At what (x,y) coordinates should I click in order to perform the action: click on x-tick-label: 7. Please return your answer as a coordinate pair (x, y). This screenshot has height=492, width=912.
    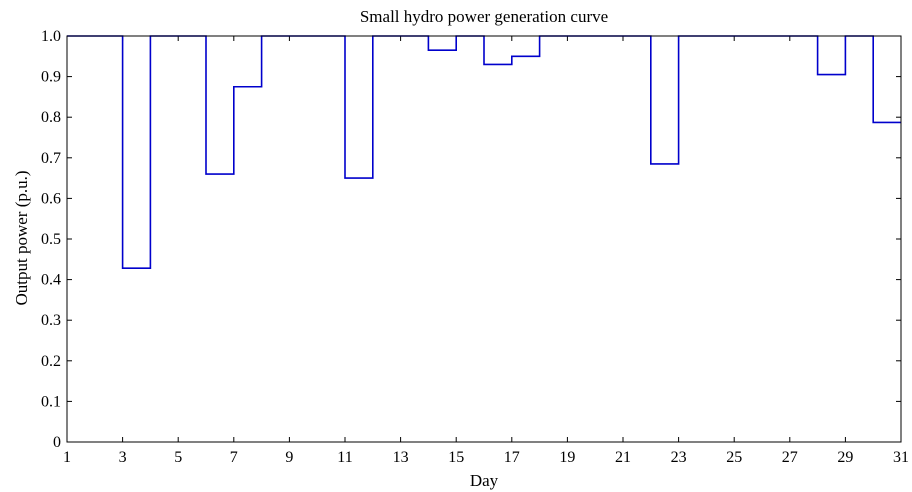
    Looking at the image, I should click on (234, 457).